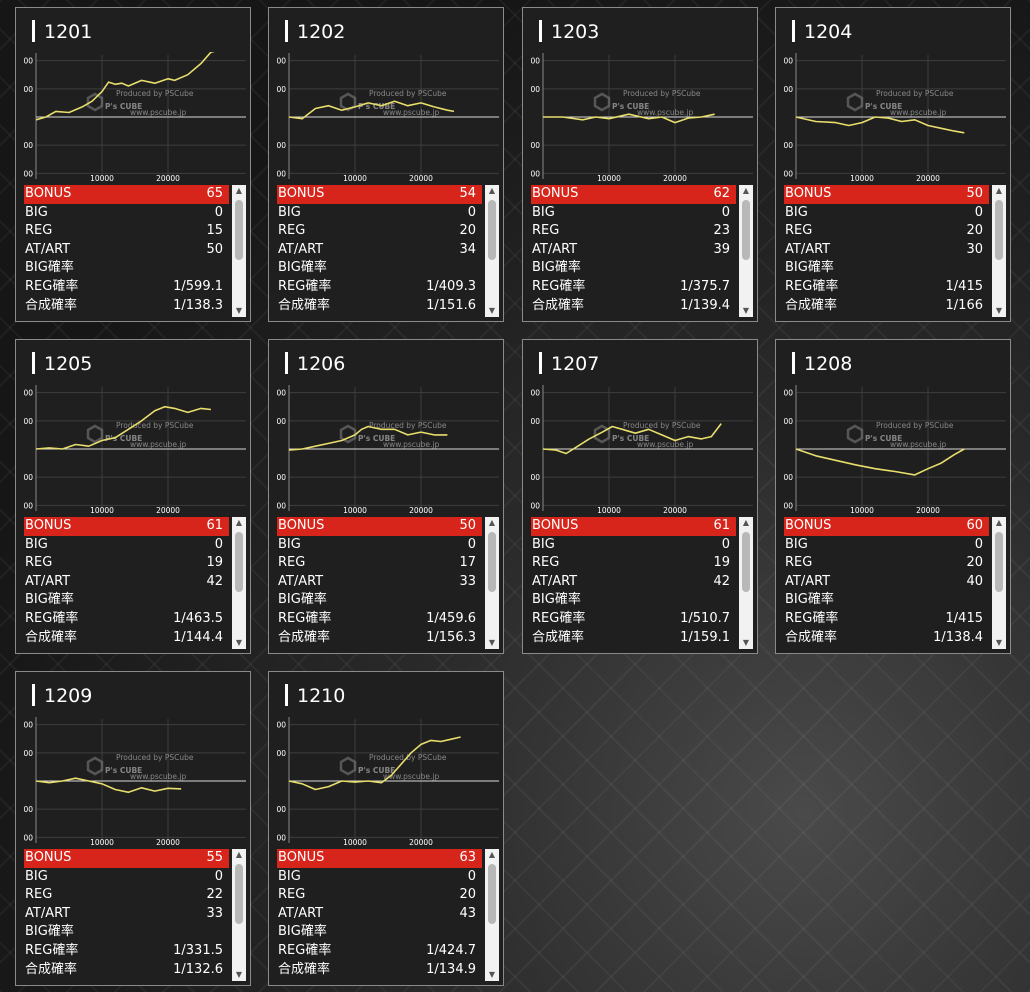  What do you see at coordinates (918, 444) in the screenshot?
I see `watermark-small-text: www.pscube.jp` at bounding box center [918, 444].